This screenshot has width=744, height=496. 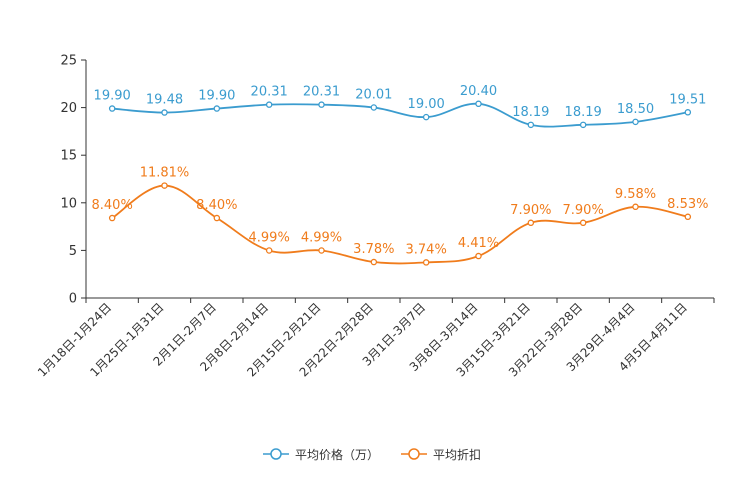 I want to click on y-tick-label: 0, so click(x=73, y=299).